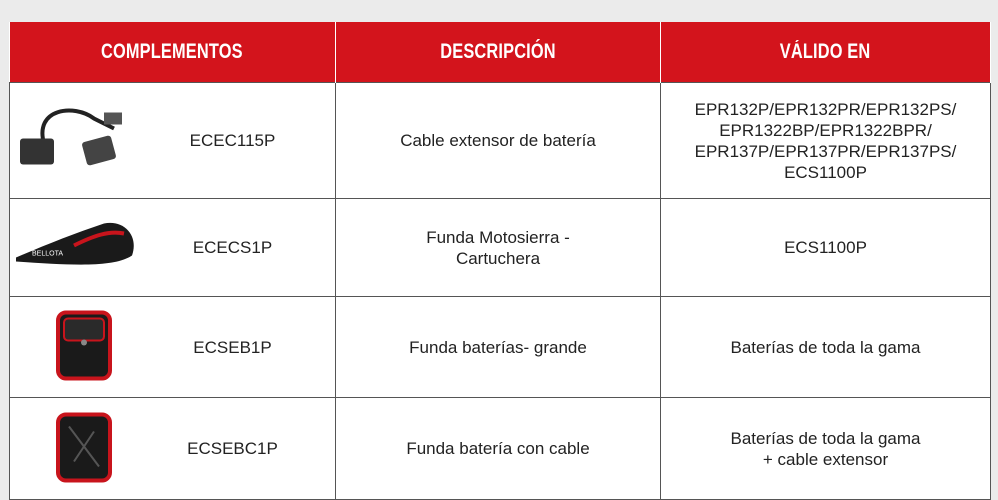 Image resolution: width=998 pixels, height=500 pixels. I want to click on product-cell: ECEC115P, so click(172, 140).